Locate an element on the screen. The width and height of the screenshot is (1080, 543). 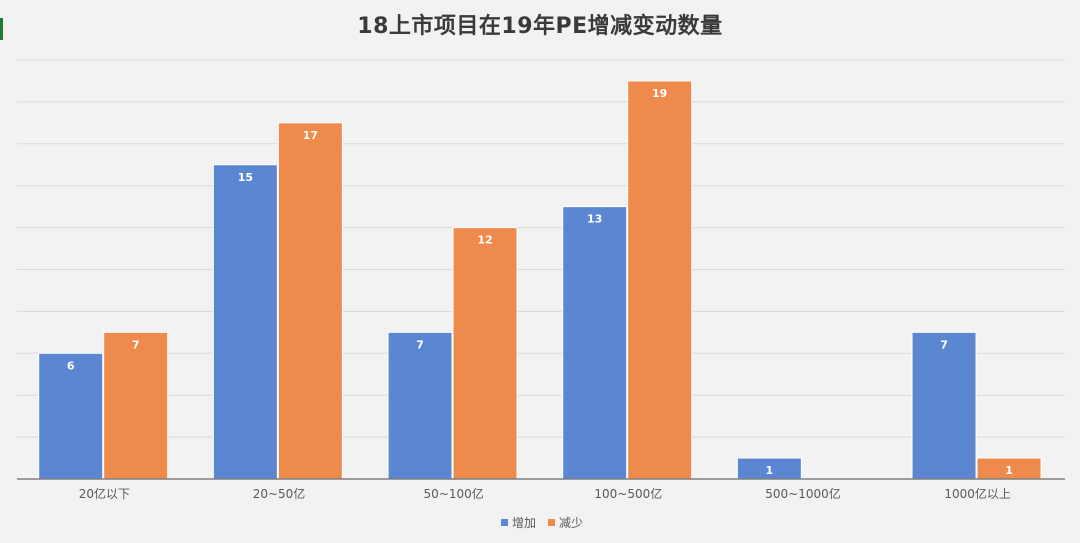
data-label: 13 is located at coordinates (594, 219).